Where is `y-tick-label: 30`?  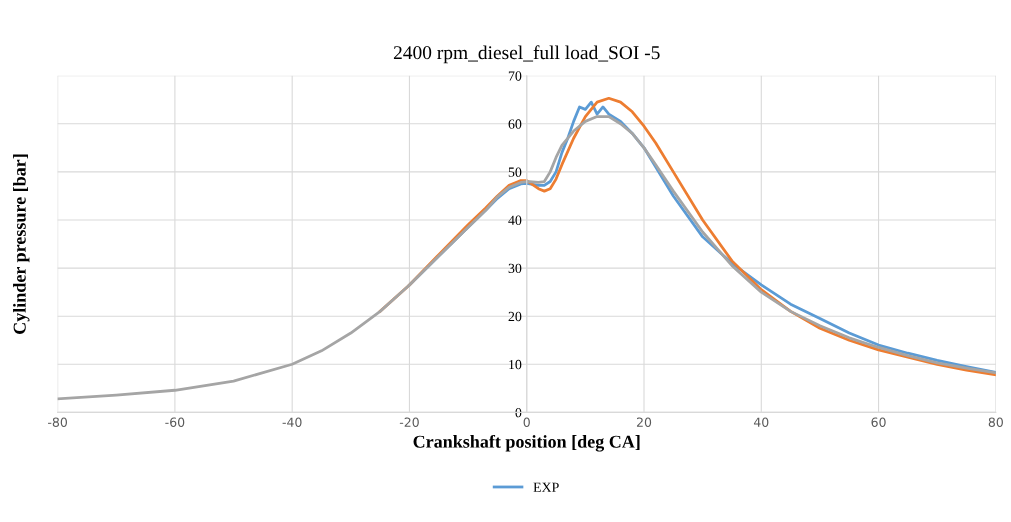
y-tick-label: 30 is located at coordinates (515, 268).